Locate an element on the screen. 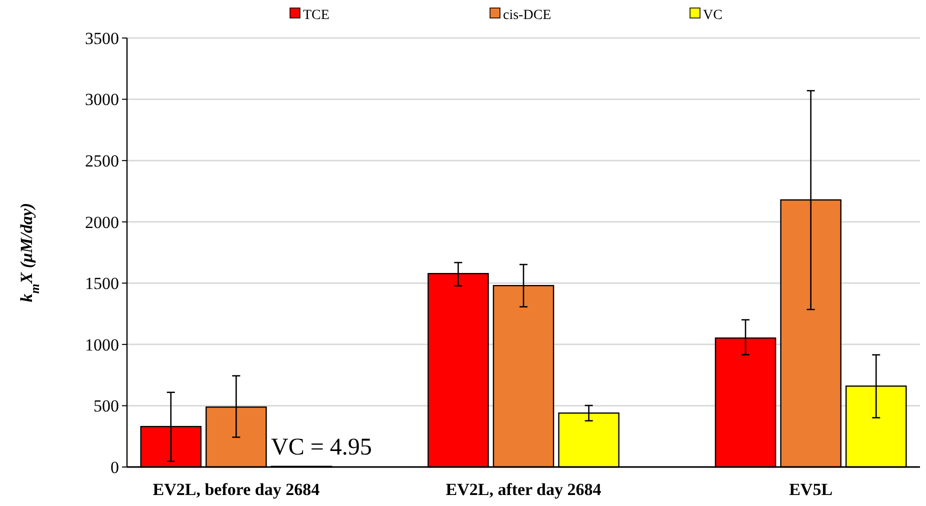 The height and width of the screenshot is (506, 926). y-tick-label: 2500 is located at coordinates (102, 161).